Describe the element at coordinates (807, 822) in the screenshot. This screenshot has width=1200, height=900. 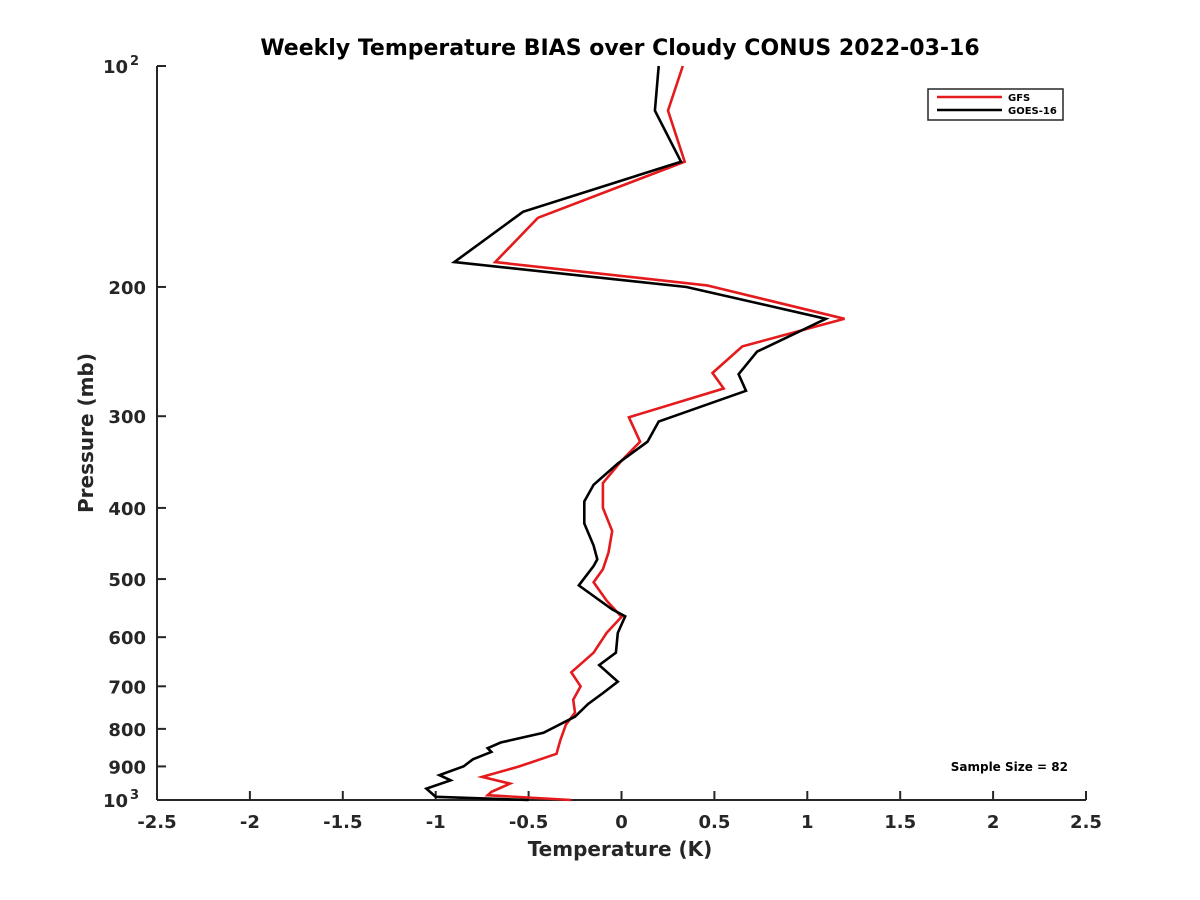
I see `x-tick-label: 1` at that location.